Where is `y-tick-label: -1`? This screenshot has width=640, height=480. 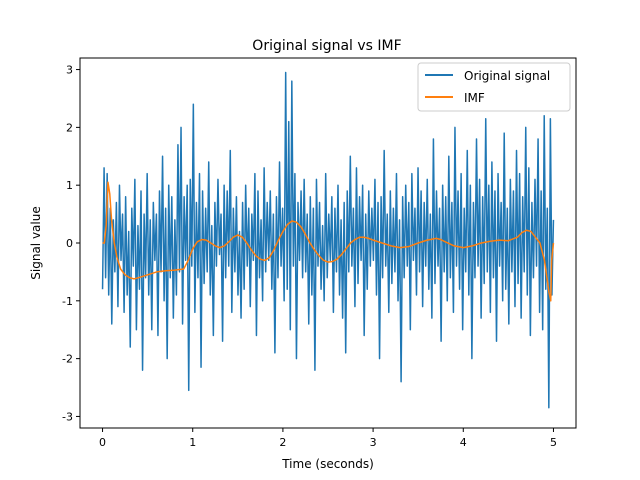
y-tick-label: -1 is located at coordinates (67, 301).